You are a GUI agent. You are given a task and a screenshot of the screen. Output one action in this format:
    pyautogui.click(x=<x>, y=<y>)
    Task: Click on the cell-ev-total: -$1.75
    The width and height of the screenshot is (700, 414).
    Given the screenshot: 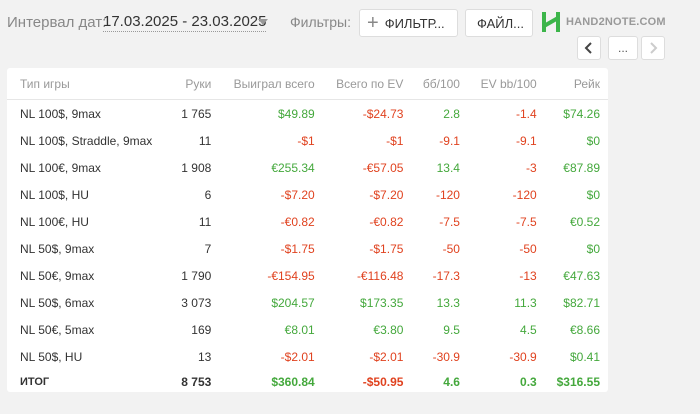 What is the action you would take?
    pyautogui.click(x=386, y=248)
    